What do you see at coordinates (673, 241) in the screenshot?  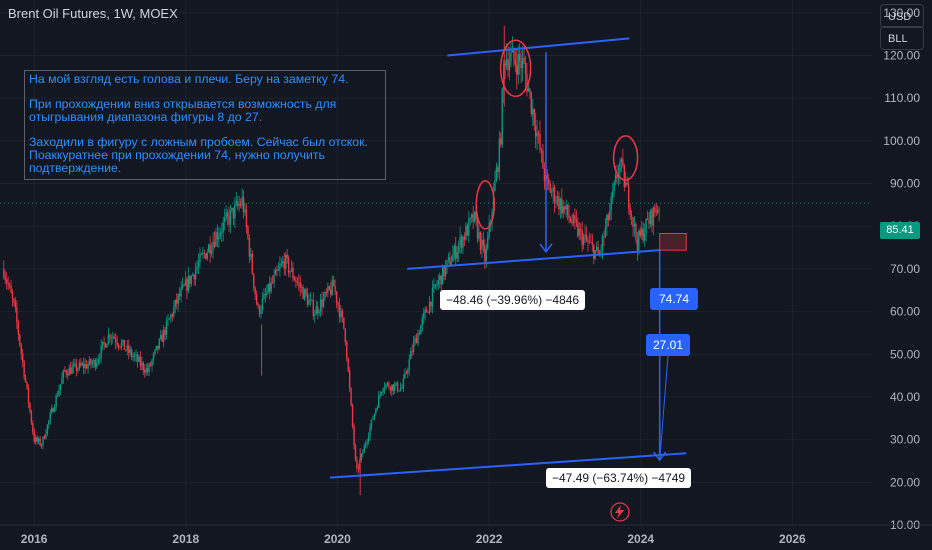 I see `target-box` at bounding box center [673, 241].